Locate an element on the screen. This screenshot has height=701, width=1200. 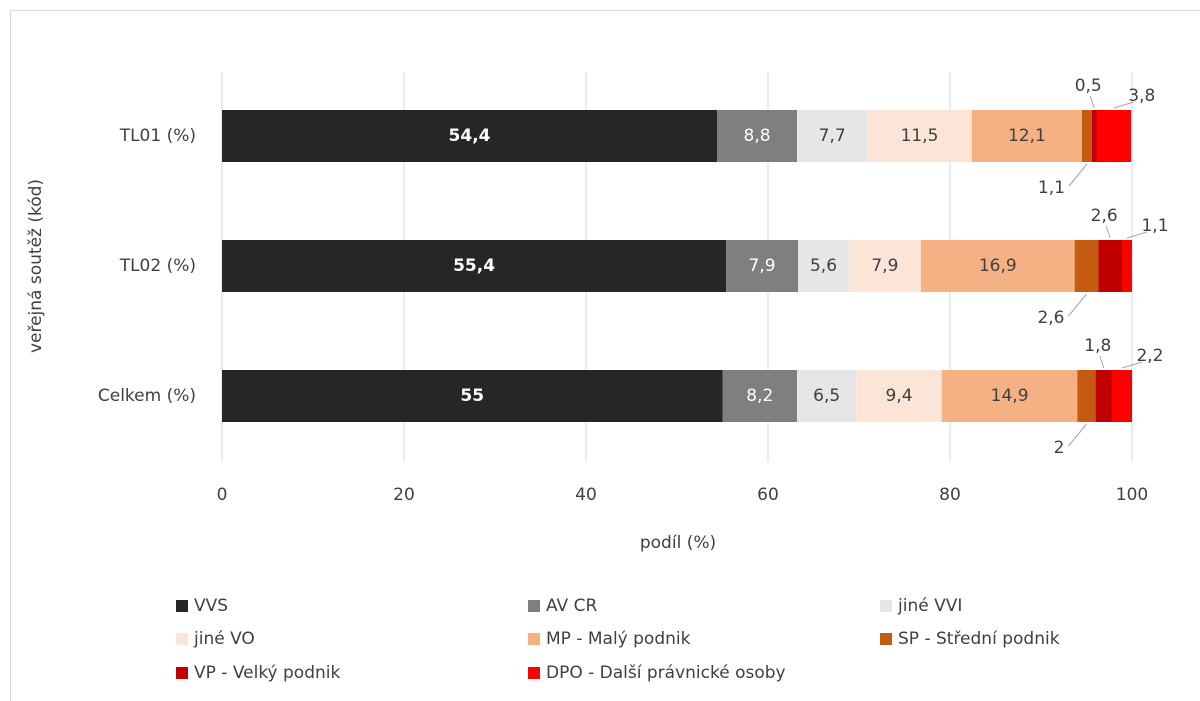
data-label: 5,6 is located at coordinates (823, 266).